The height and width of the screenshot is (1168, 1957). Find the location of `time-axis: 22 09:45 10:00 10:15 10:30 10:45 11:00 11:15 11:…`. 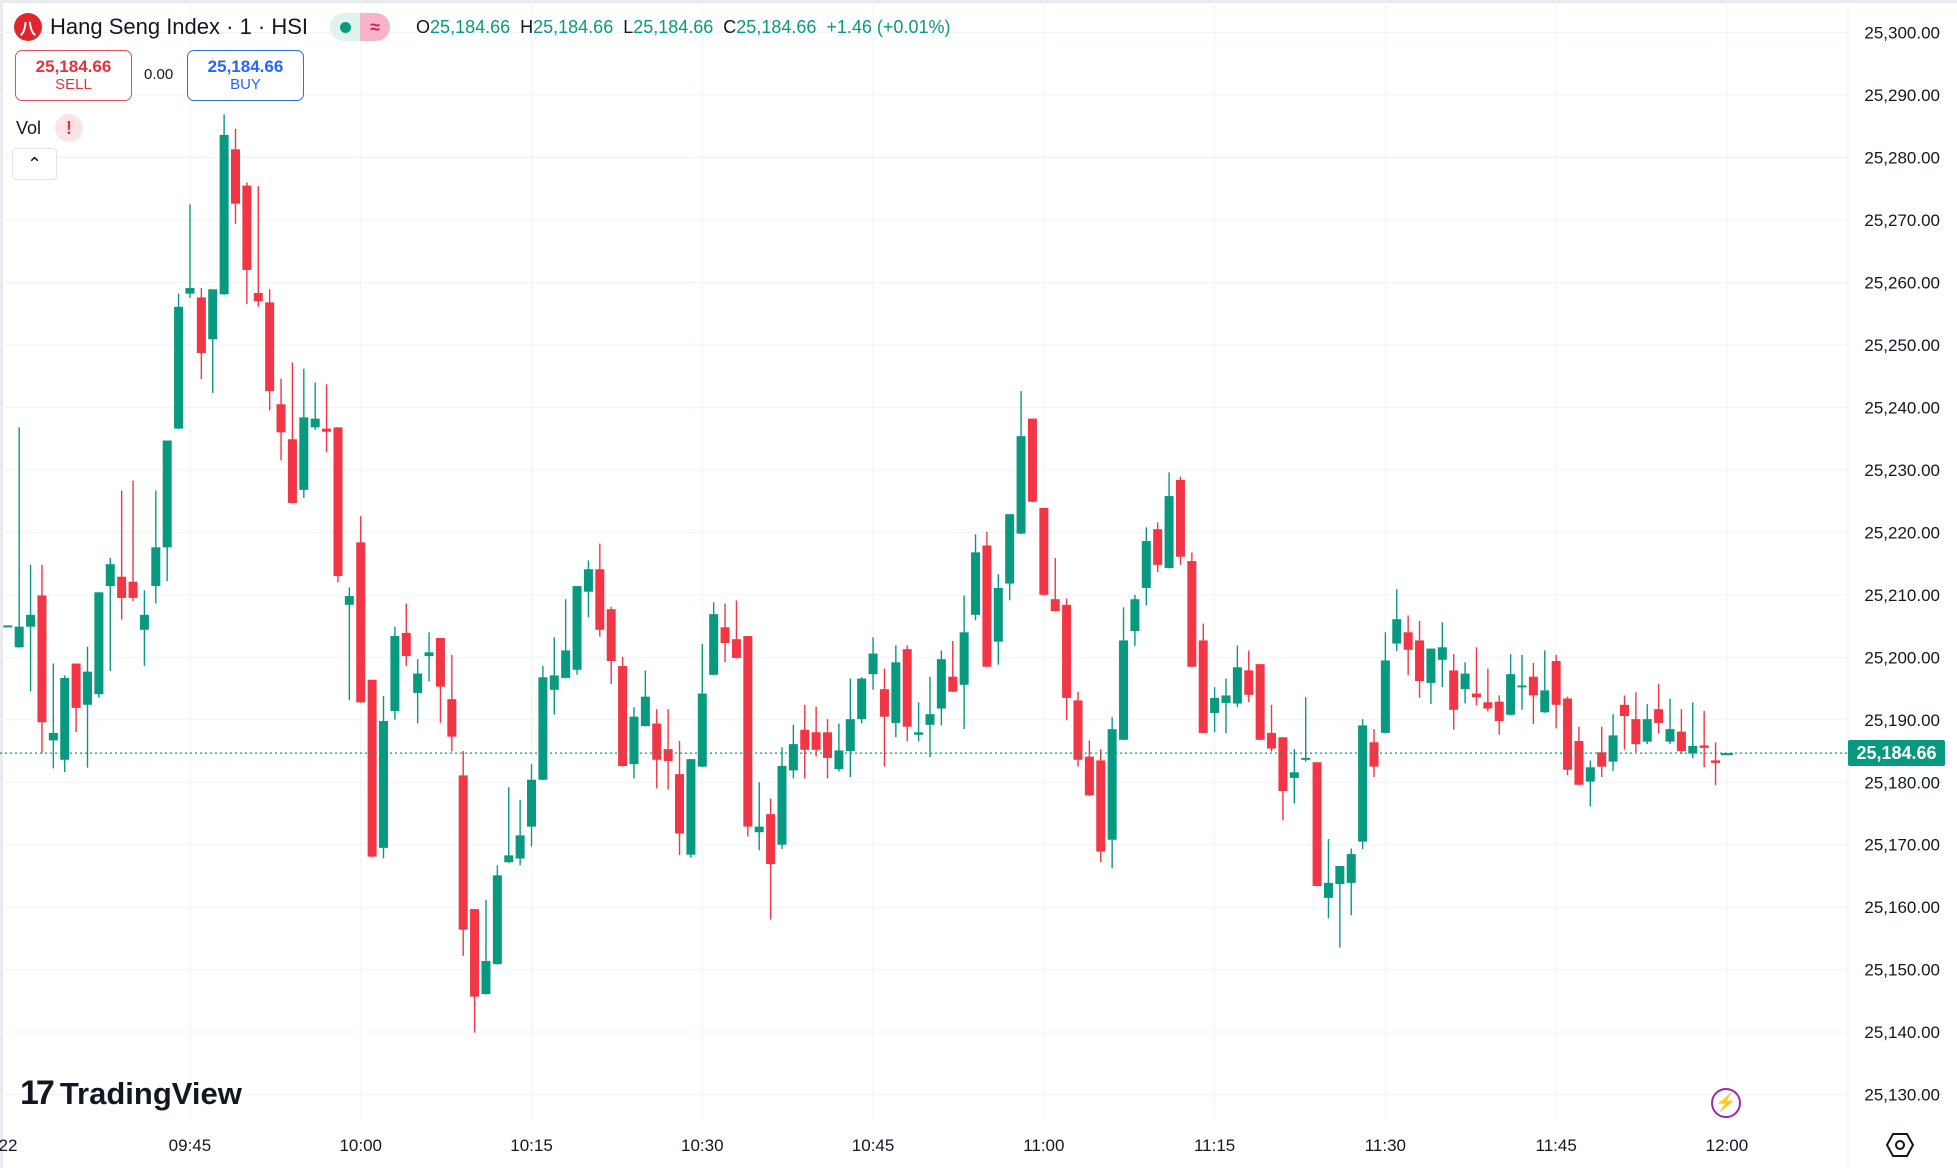

time-axis: 22 09:45 10:00 10:15 10:30 10:45 11:00 11:15 11:… is located at coordinates (874, 1145).